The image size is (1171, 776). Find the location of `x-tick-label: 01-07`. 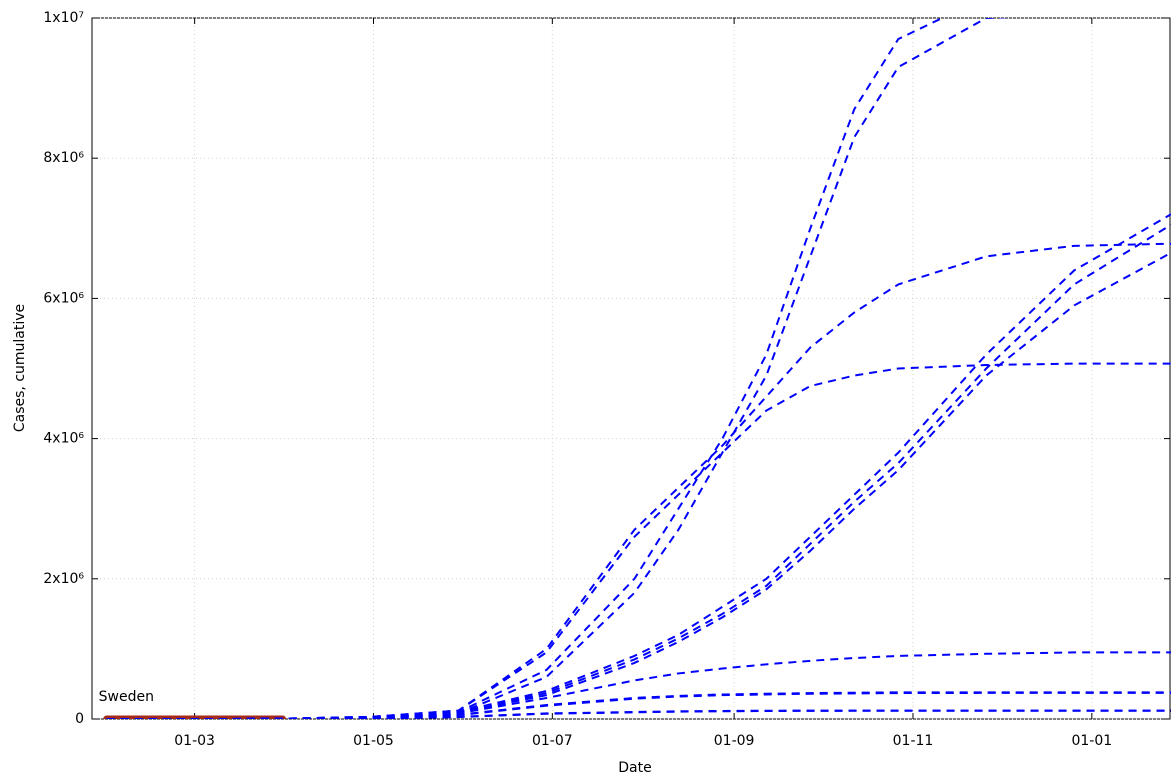

x-tick-label: 01-07 is located at coordinates (552, 741).